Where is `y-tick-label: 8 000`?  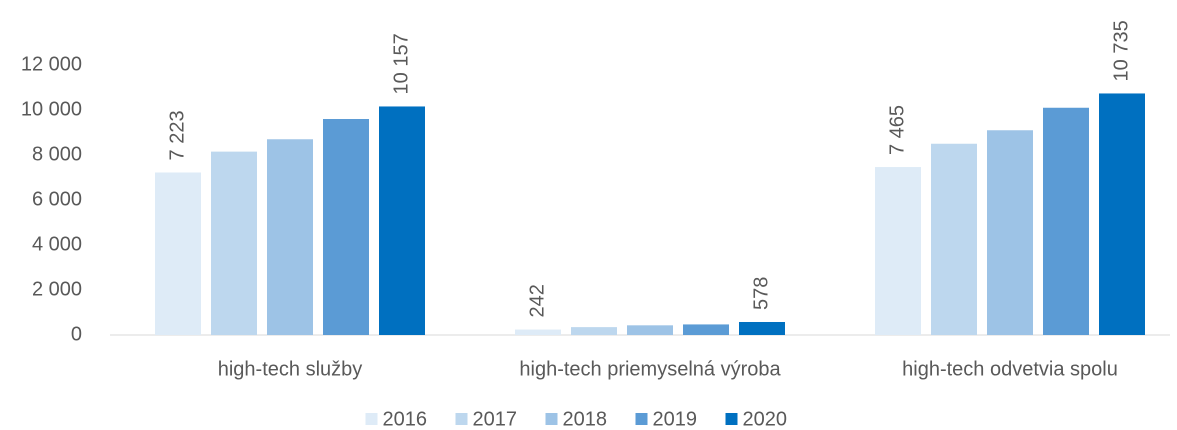 y-tick-label: 8 000 is located at coordinates (57, 154).